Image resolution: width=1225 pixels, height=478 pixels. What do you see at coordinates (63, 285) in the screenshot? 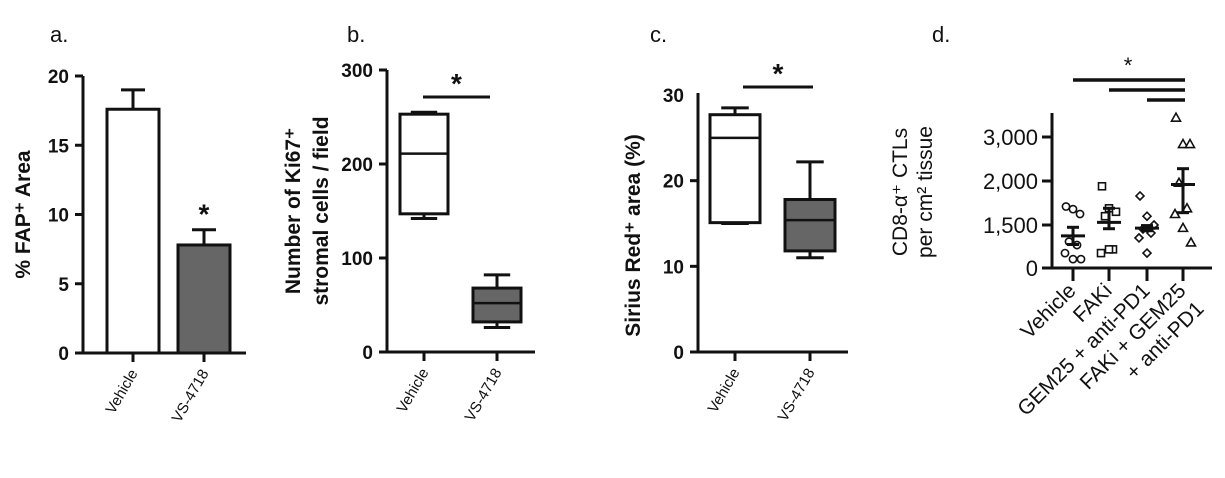
I see `y-tick-label: 5` at bounding box center [63, 285].